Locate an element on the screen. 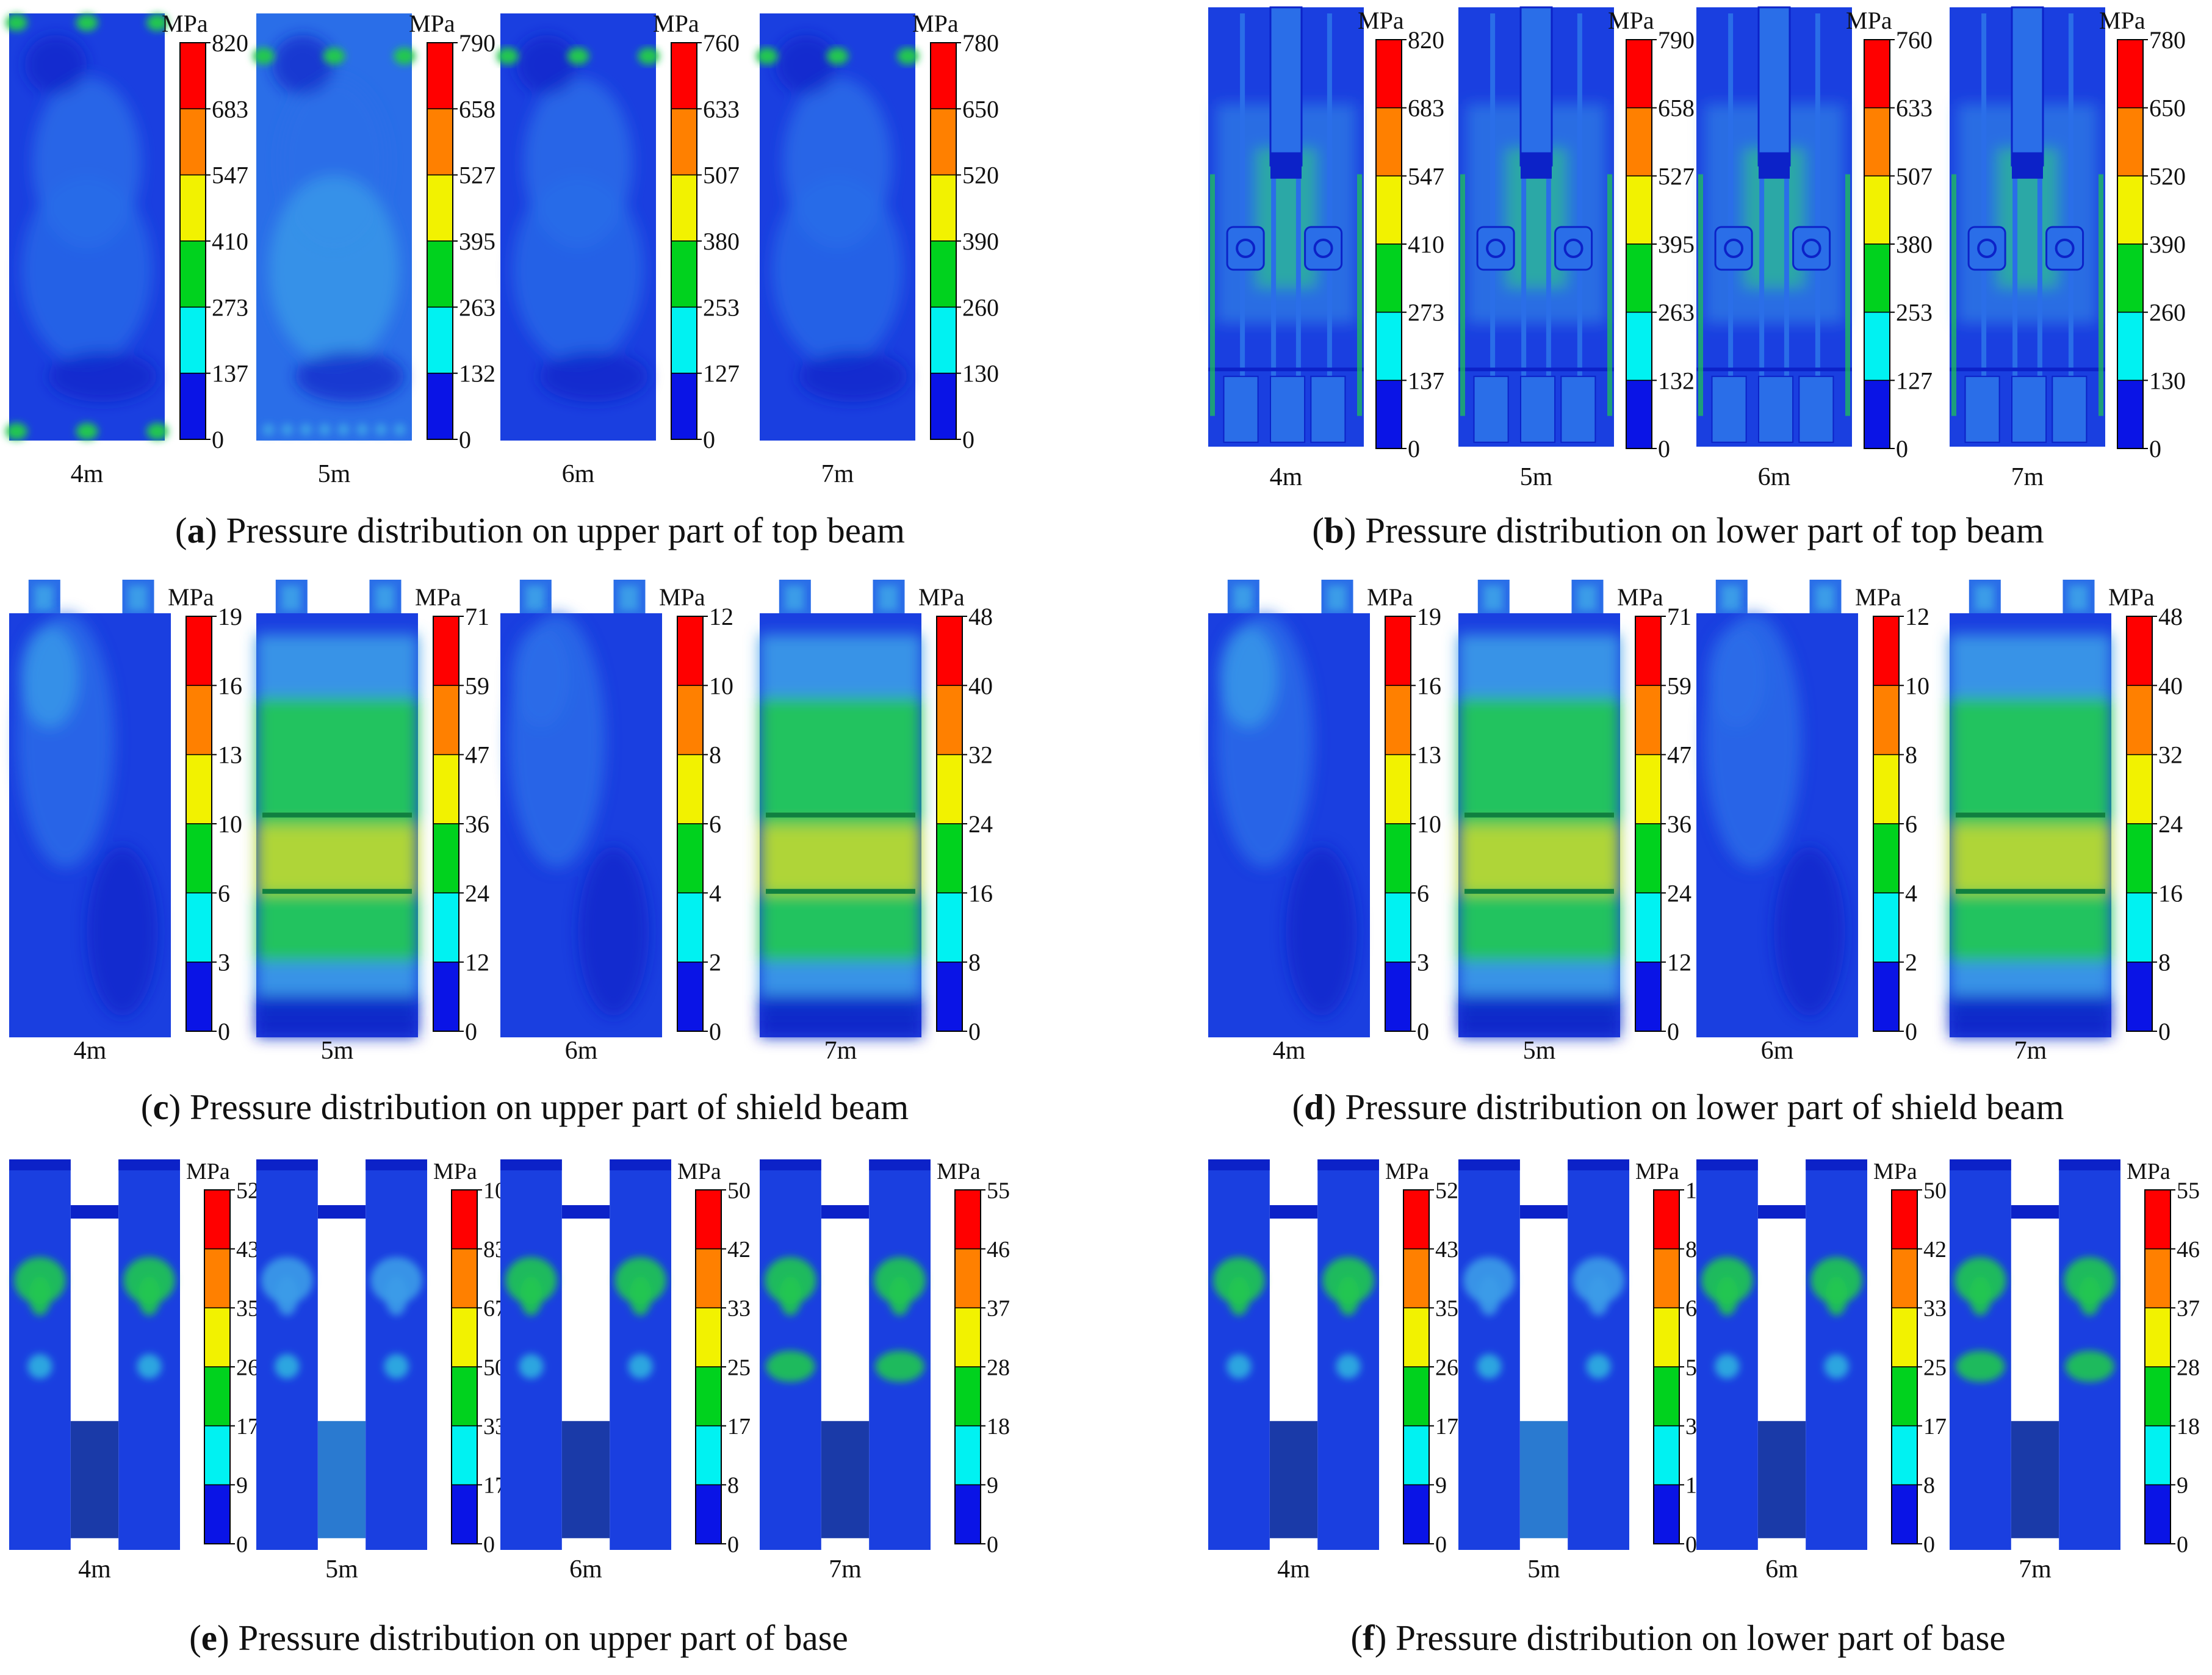  colorbar-tick-label: 71 is located at coordinates (1679, 616).